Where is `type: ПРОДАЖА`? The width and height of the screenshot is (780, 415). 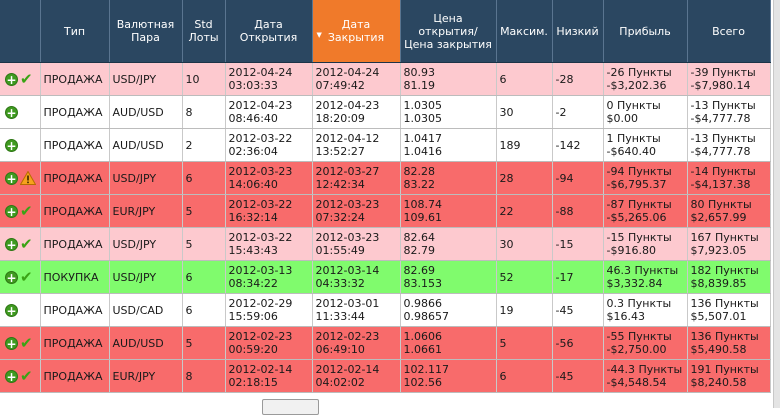 type: ПРОДАЖА is located at coordinates (73, 112).